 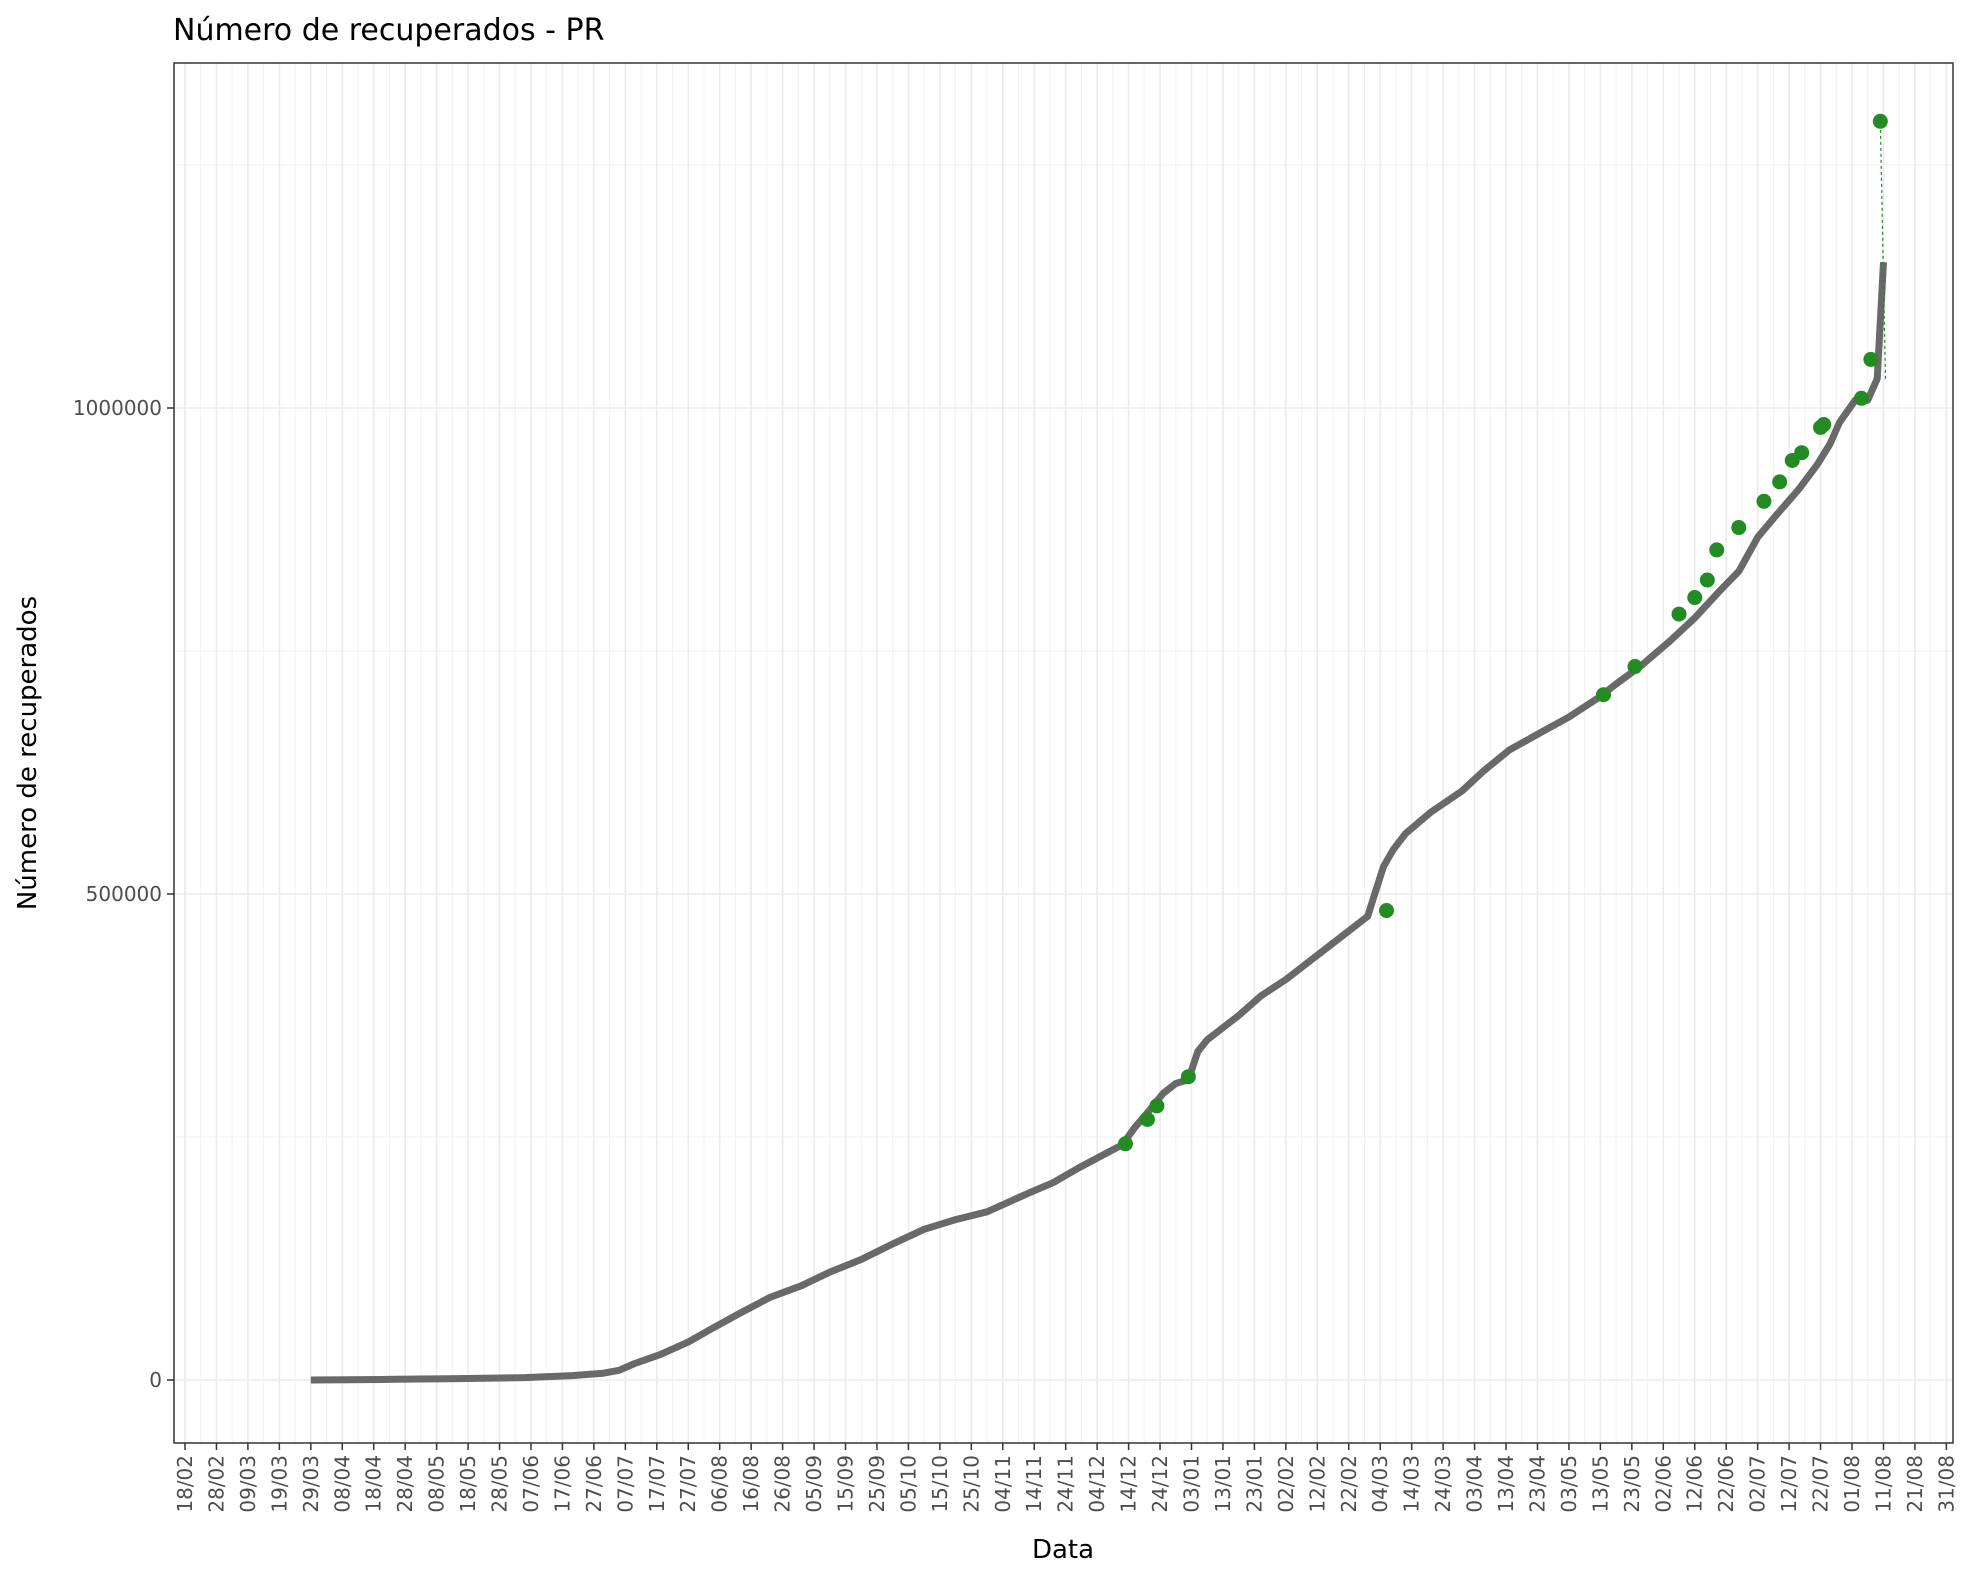 I want to click on x-tick-label: 07/07, so click(x=625, y=1484).